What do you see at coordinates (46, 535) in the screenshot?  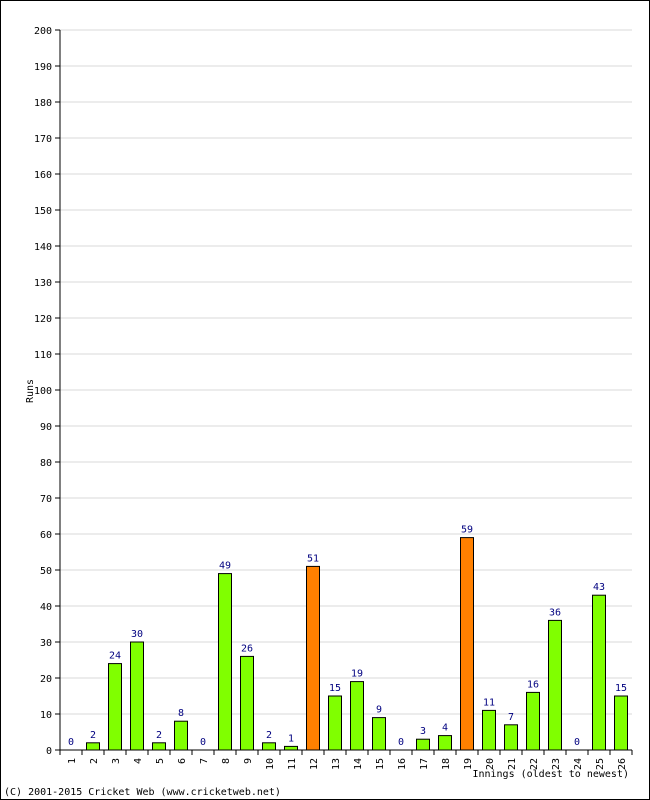 I see `y-tick-label: 60` at bounding box center [46, 535].